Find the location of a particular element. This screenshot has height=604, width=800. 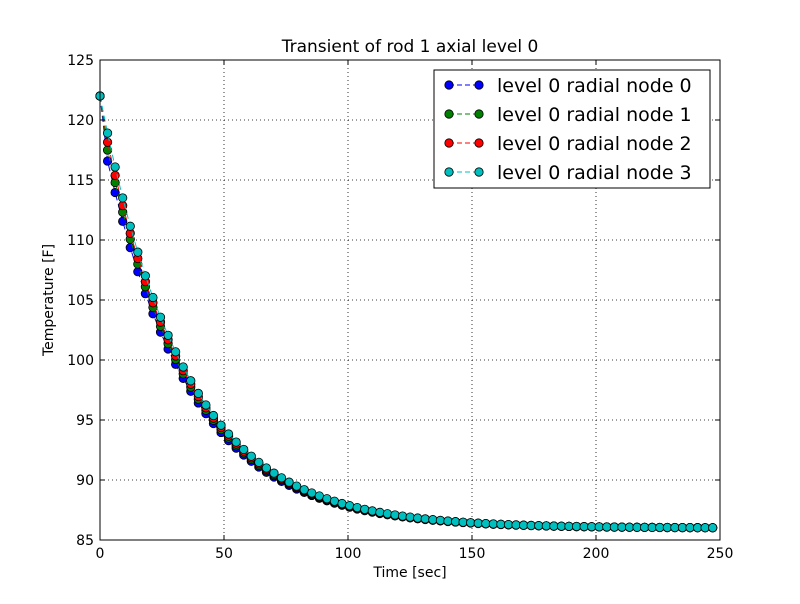

legend-entry-2: level 0 radial node 2 is located at coordinates (568, 144).